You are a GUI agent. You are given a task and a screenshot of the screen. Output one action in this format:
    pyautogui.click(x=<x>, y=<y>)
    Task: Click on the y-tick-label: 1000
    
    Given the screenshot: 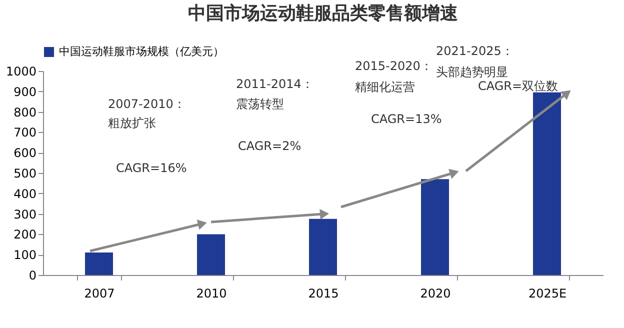 What is the action you would take?
    pyautogui.click(x=21, y=71)
    